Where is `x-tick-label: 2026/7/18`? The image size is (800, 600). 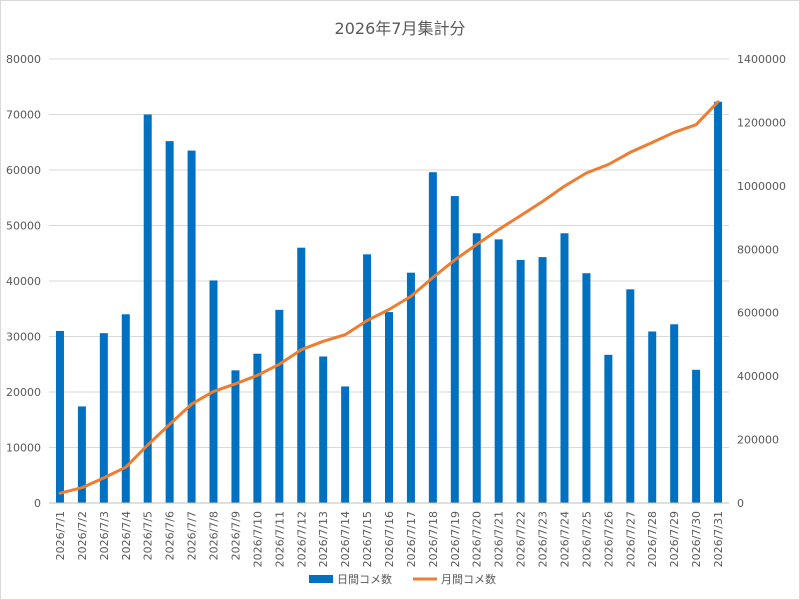 x-tick-label: 2026/7/18 is located at coordinates (433, 539).